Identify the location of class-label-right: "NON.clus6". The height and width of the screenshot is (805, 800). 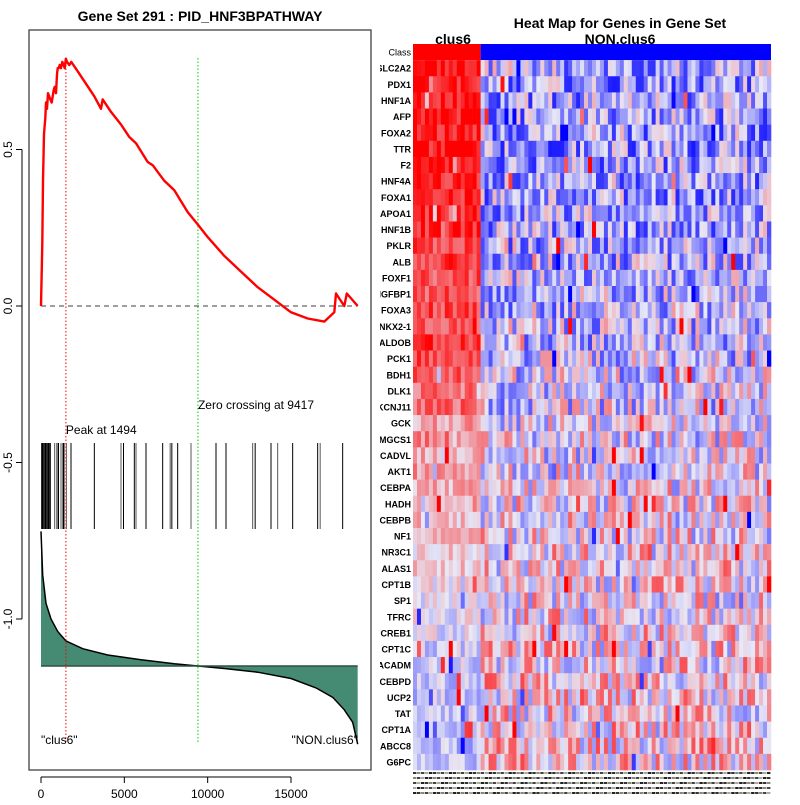
(324, 740).